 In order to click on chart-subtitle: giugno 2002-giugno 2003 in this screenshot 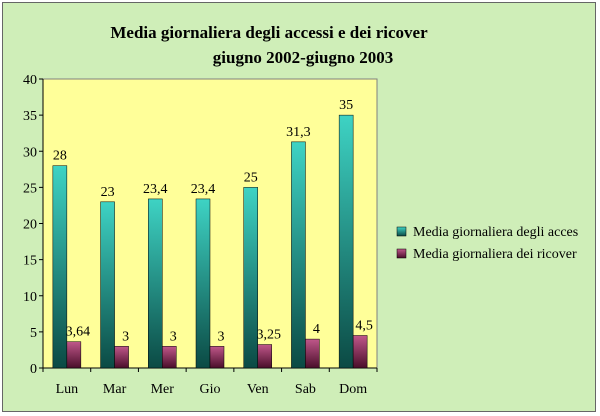, I will do `click(303, 57)`.